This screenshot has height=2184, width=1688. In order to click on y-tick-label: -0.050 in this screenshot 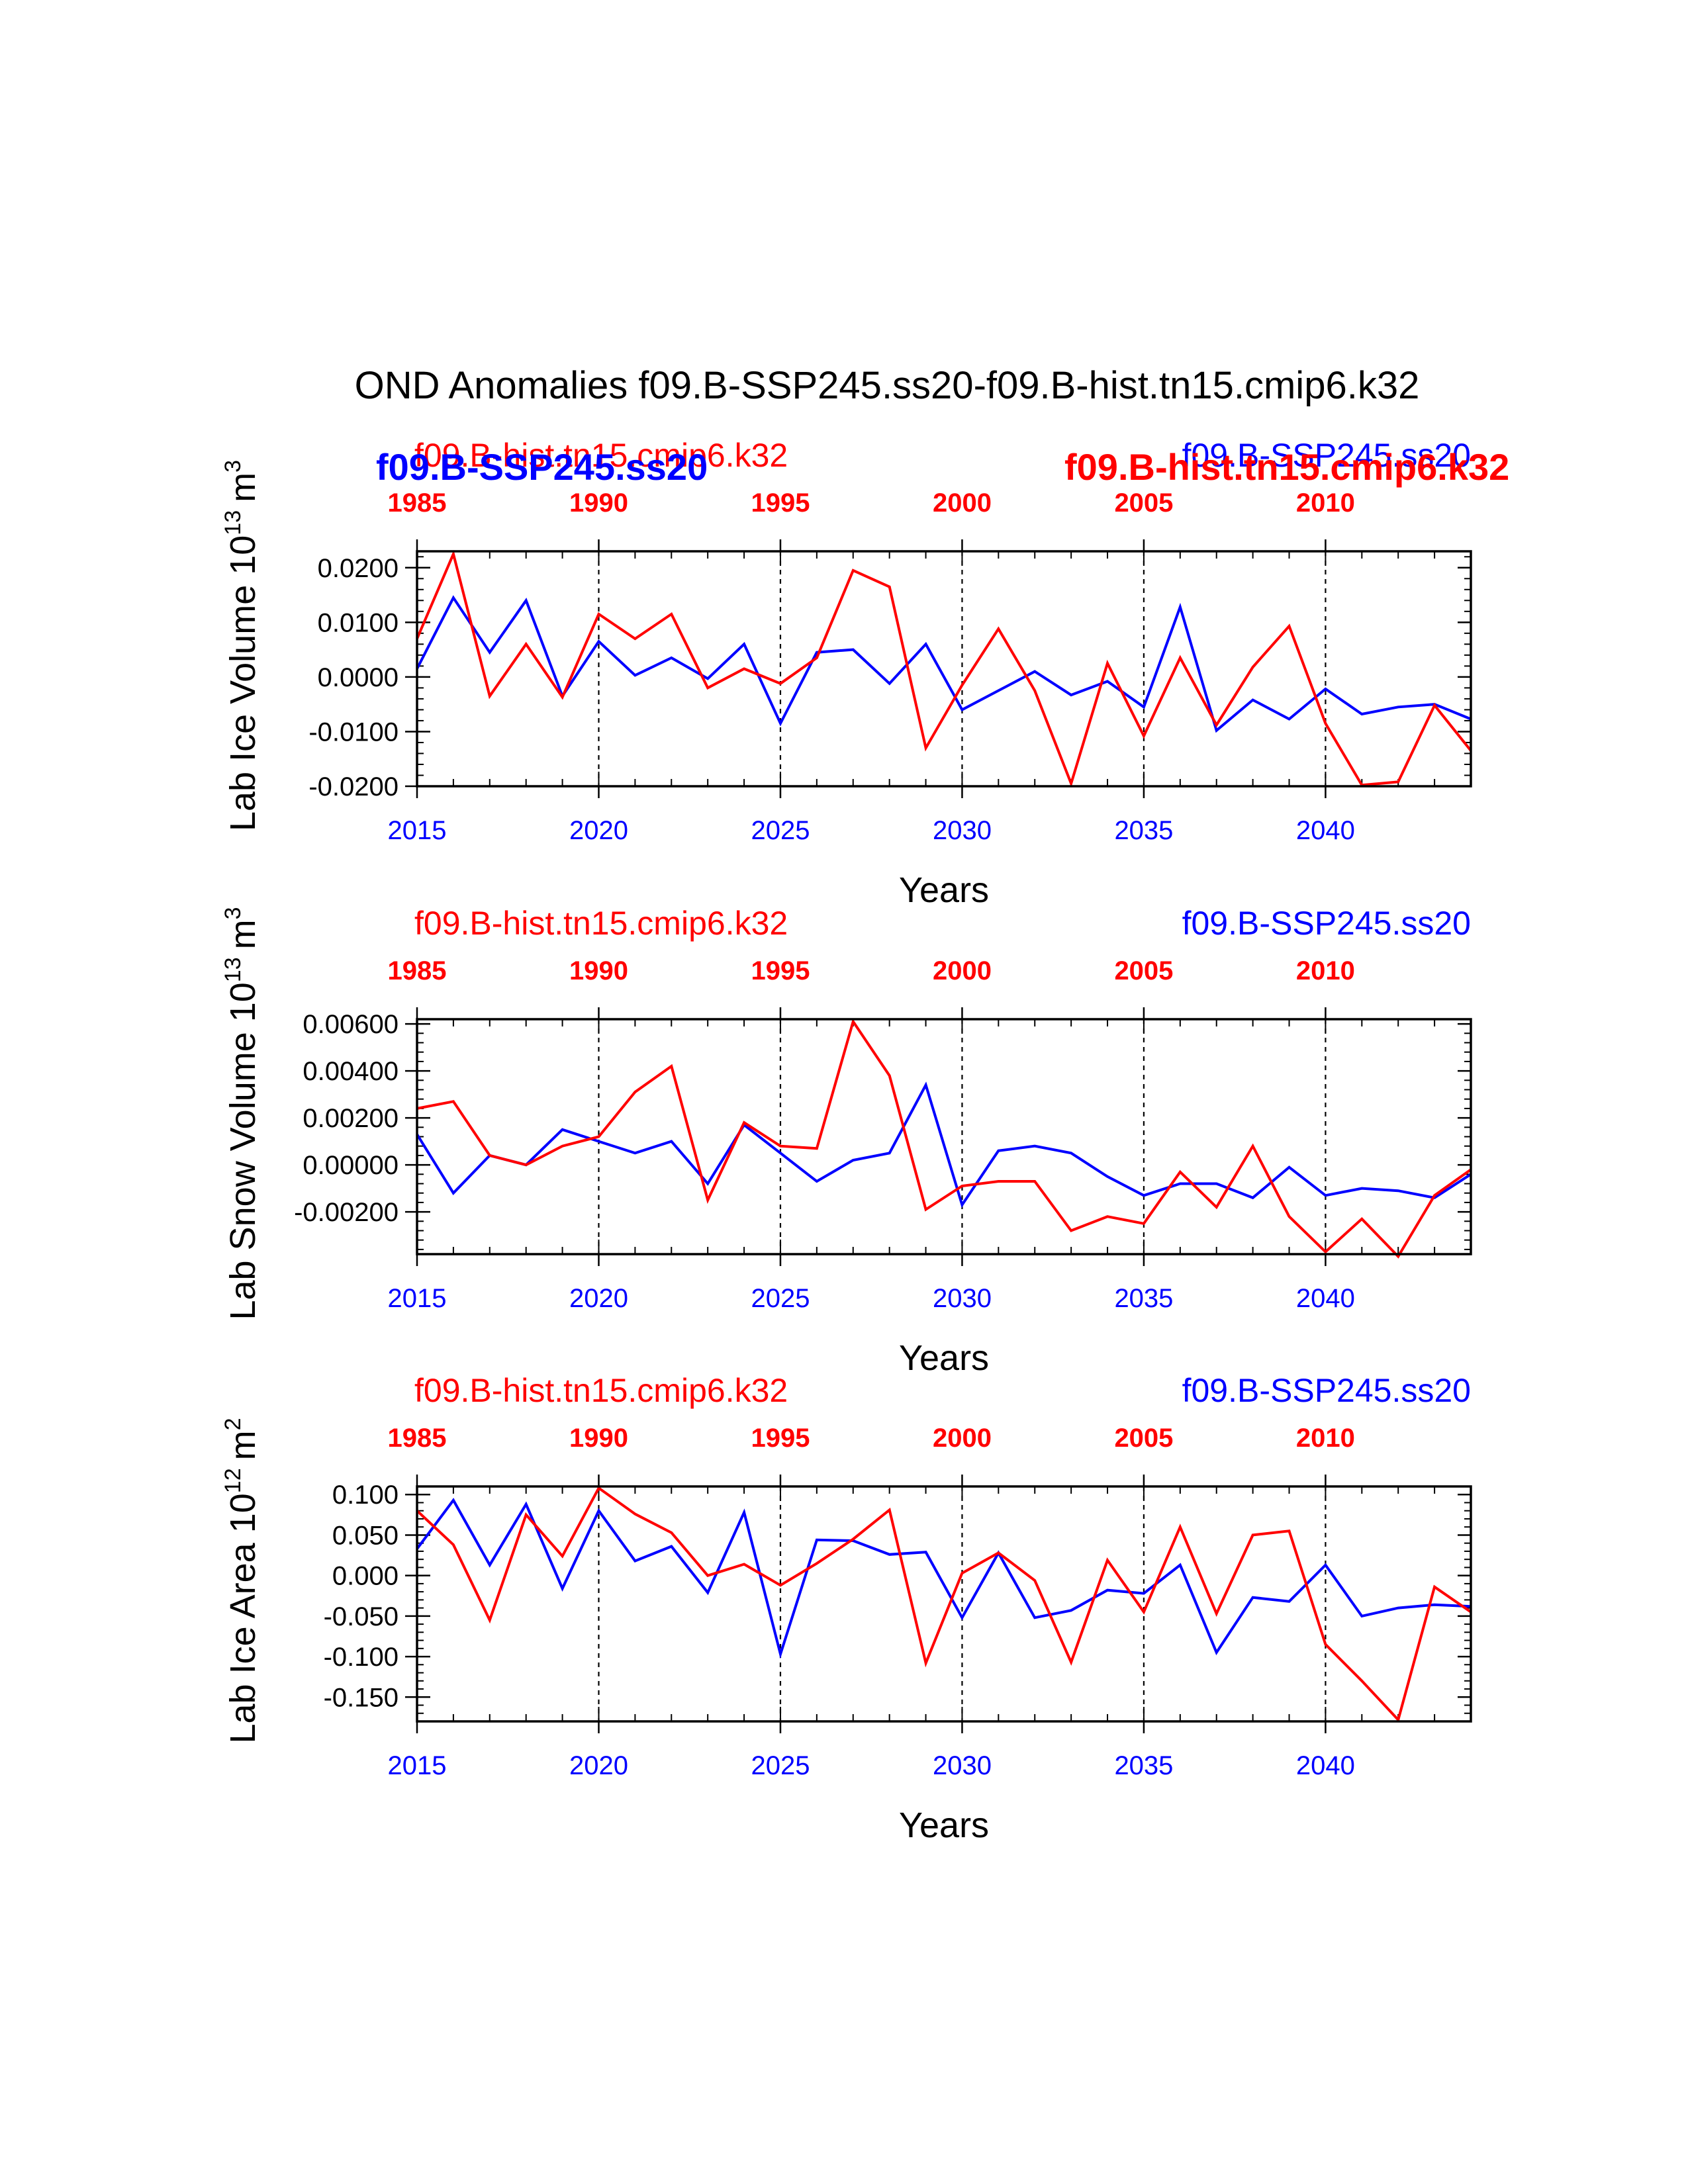, I will do `click(361, 1616)`.